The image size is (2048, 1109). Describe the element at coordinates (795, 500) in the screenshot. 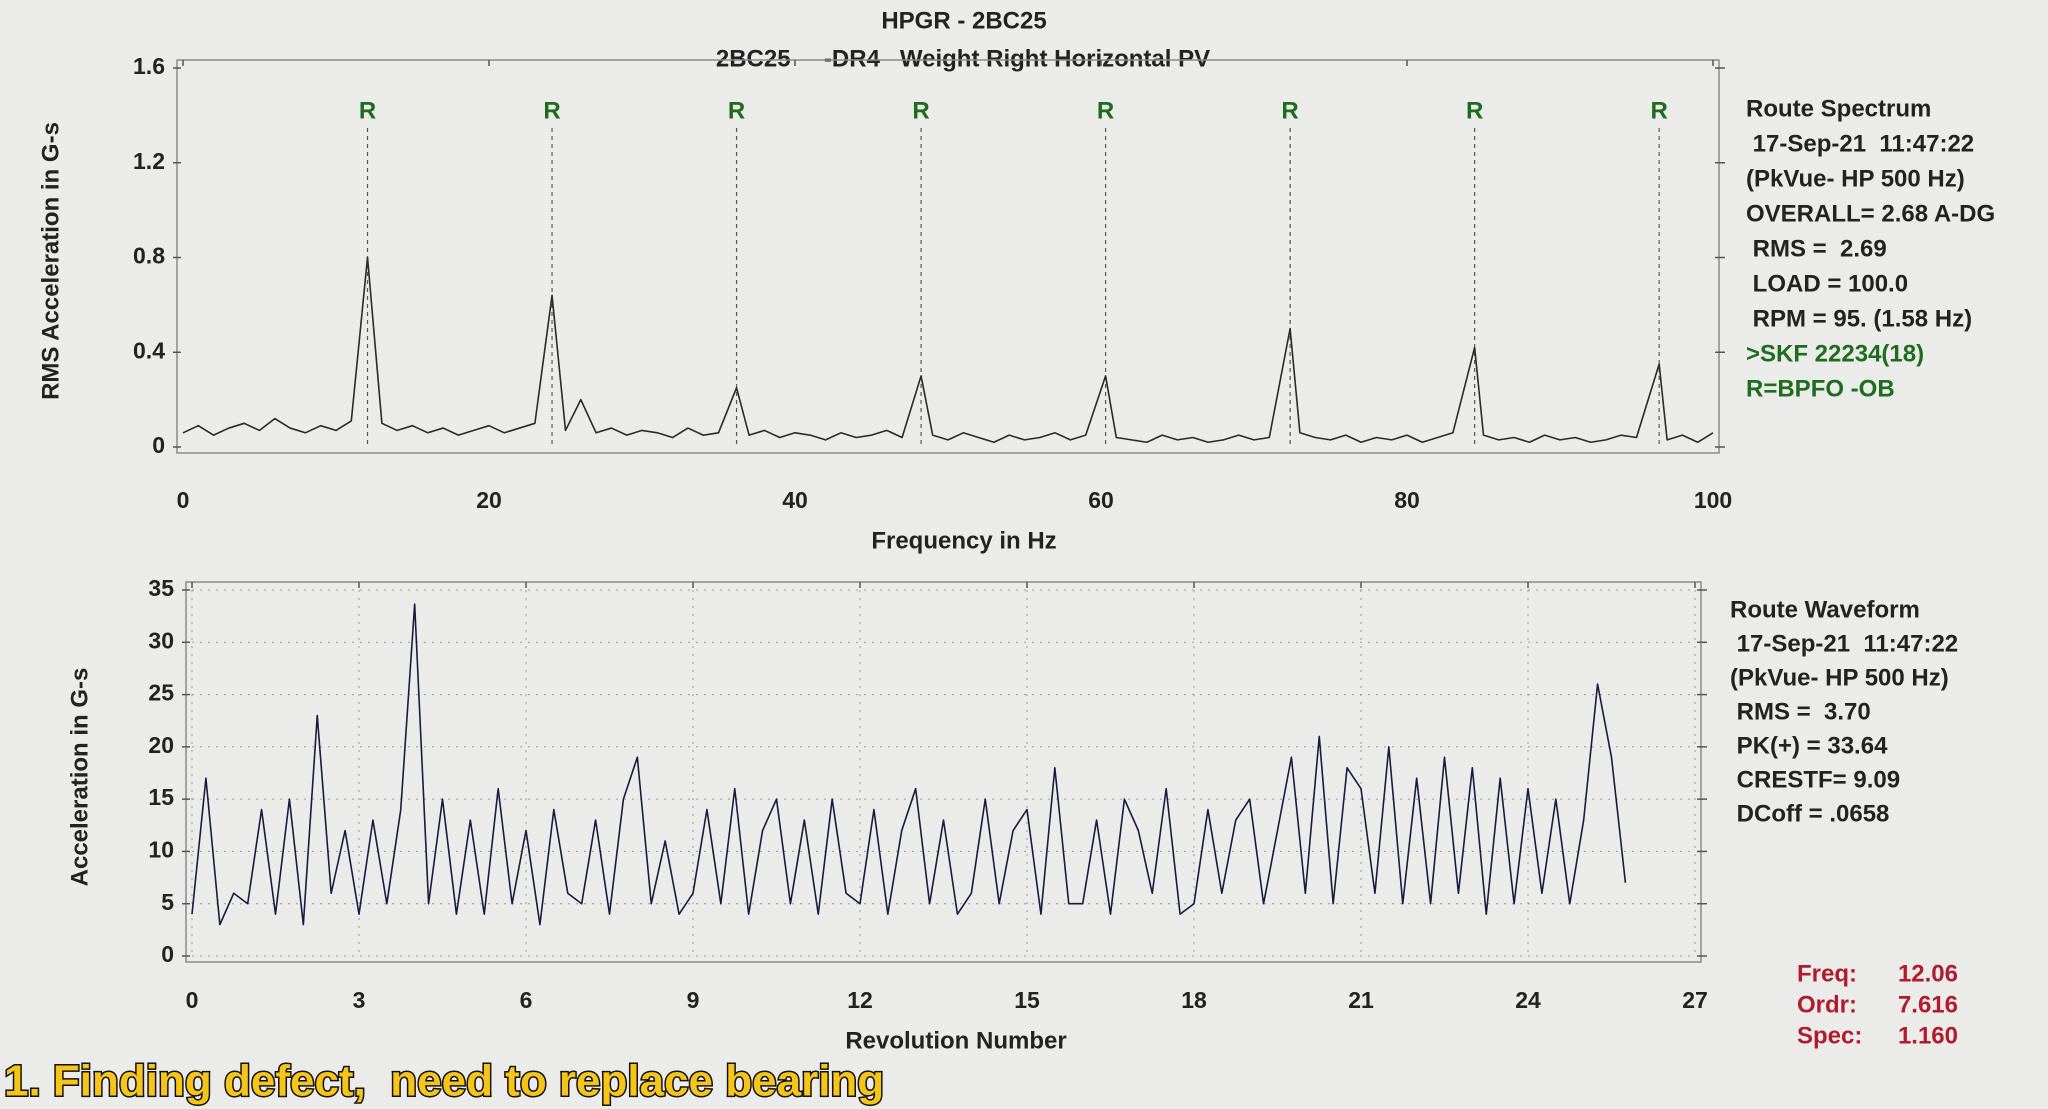

I see `x-tick-label: 40` at that location.